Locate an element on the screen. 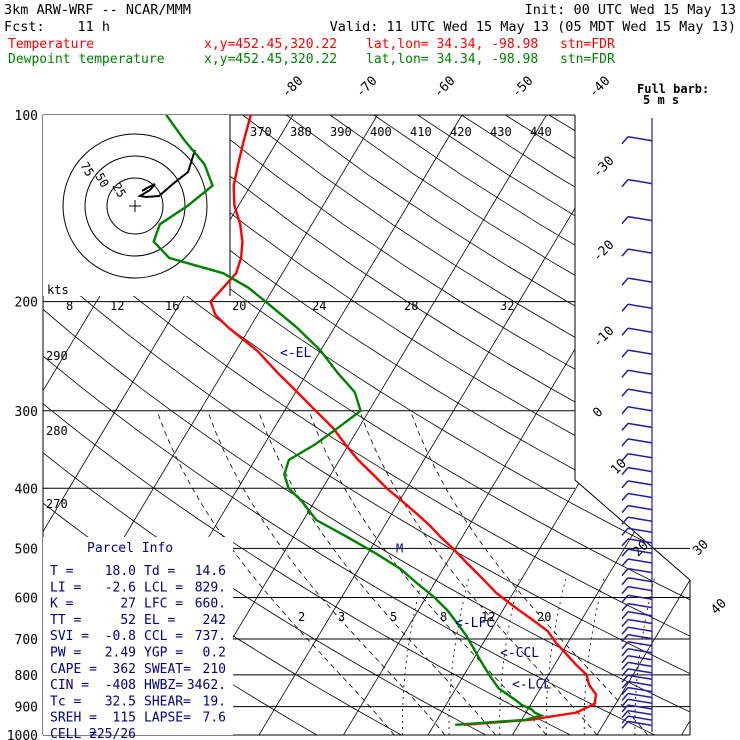 This screenshot has height=740, width=740. level-label: <-EL is located at coordinates (295, 353).